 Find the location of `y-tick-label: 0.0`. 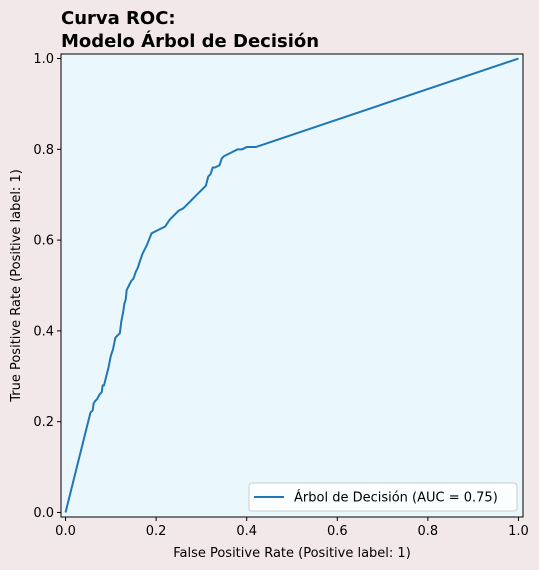

y-tick-label: 0.0 is located at coordinates (43, 513).